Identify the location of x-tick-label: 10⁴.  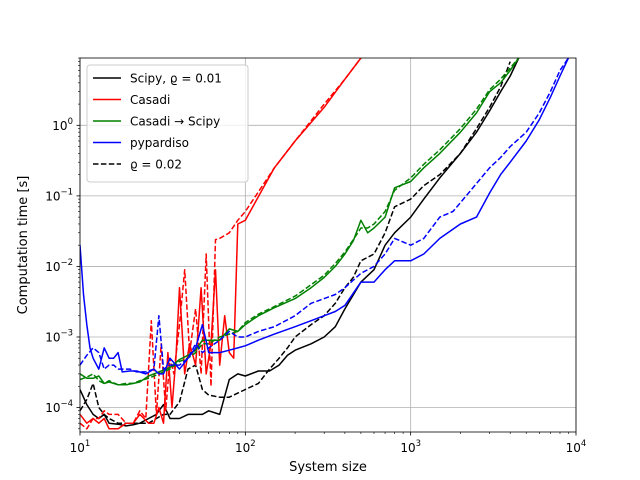
(576, 447).